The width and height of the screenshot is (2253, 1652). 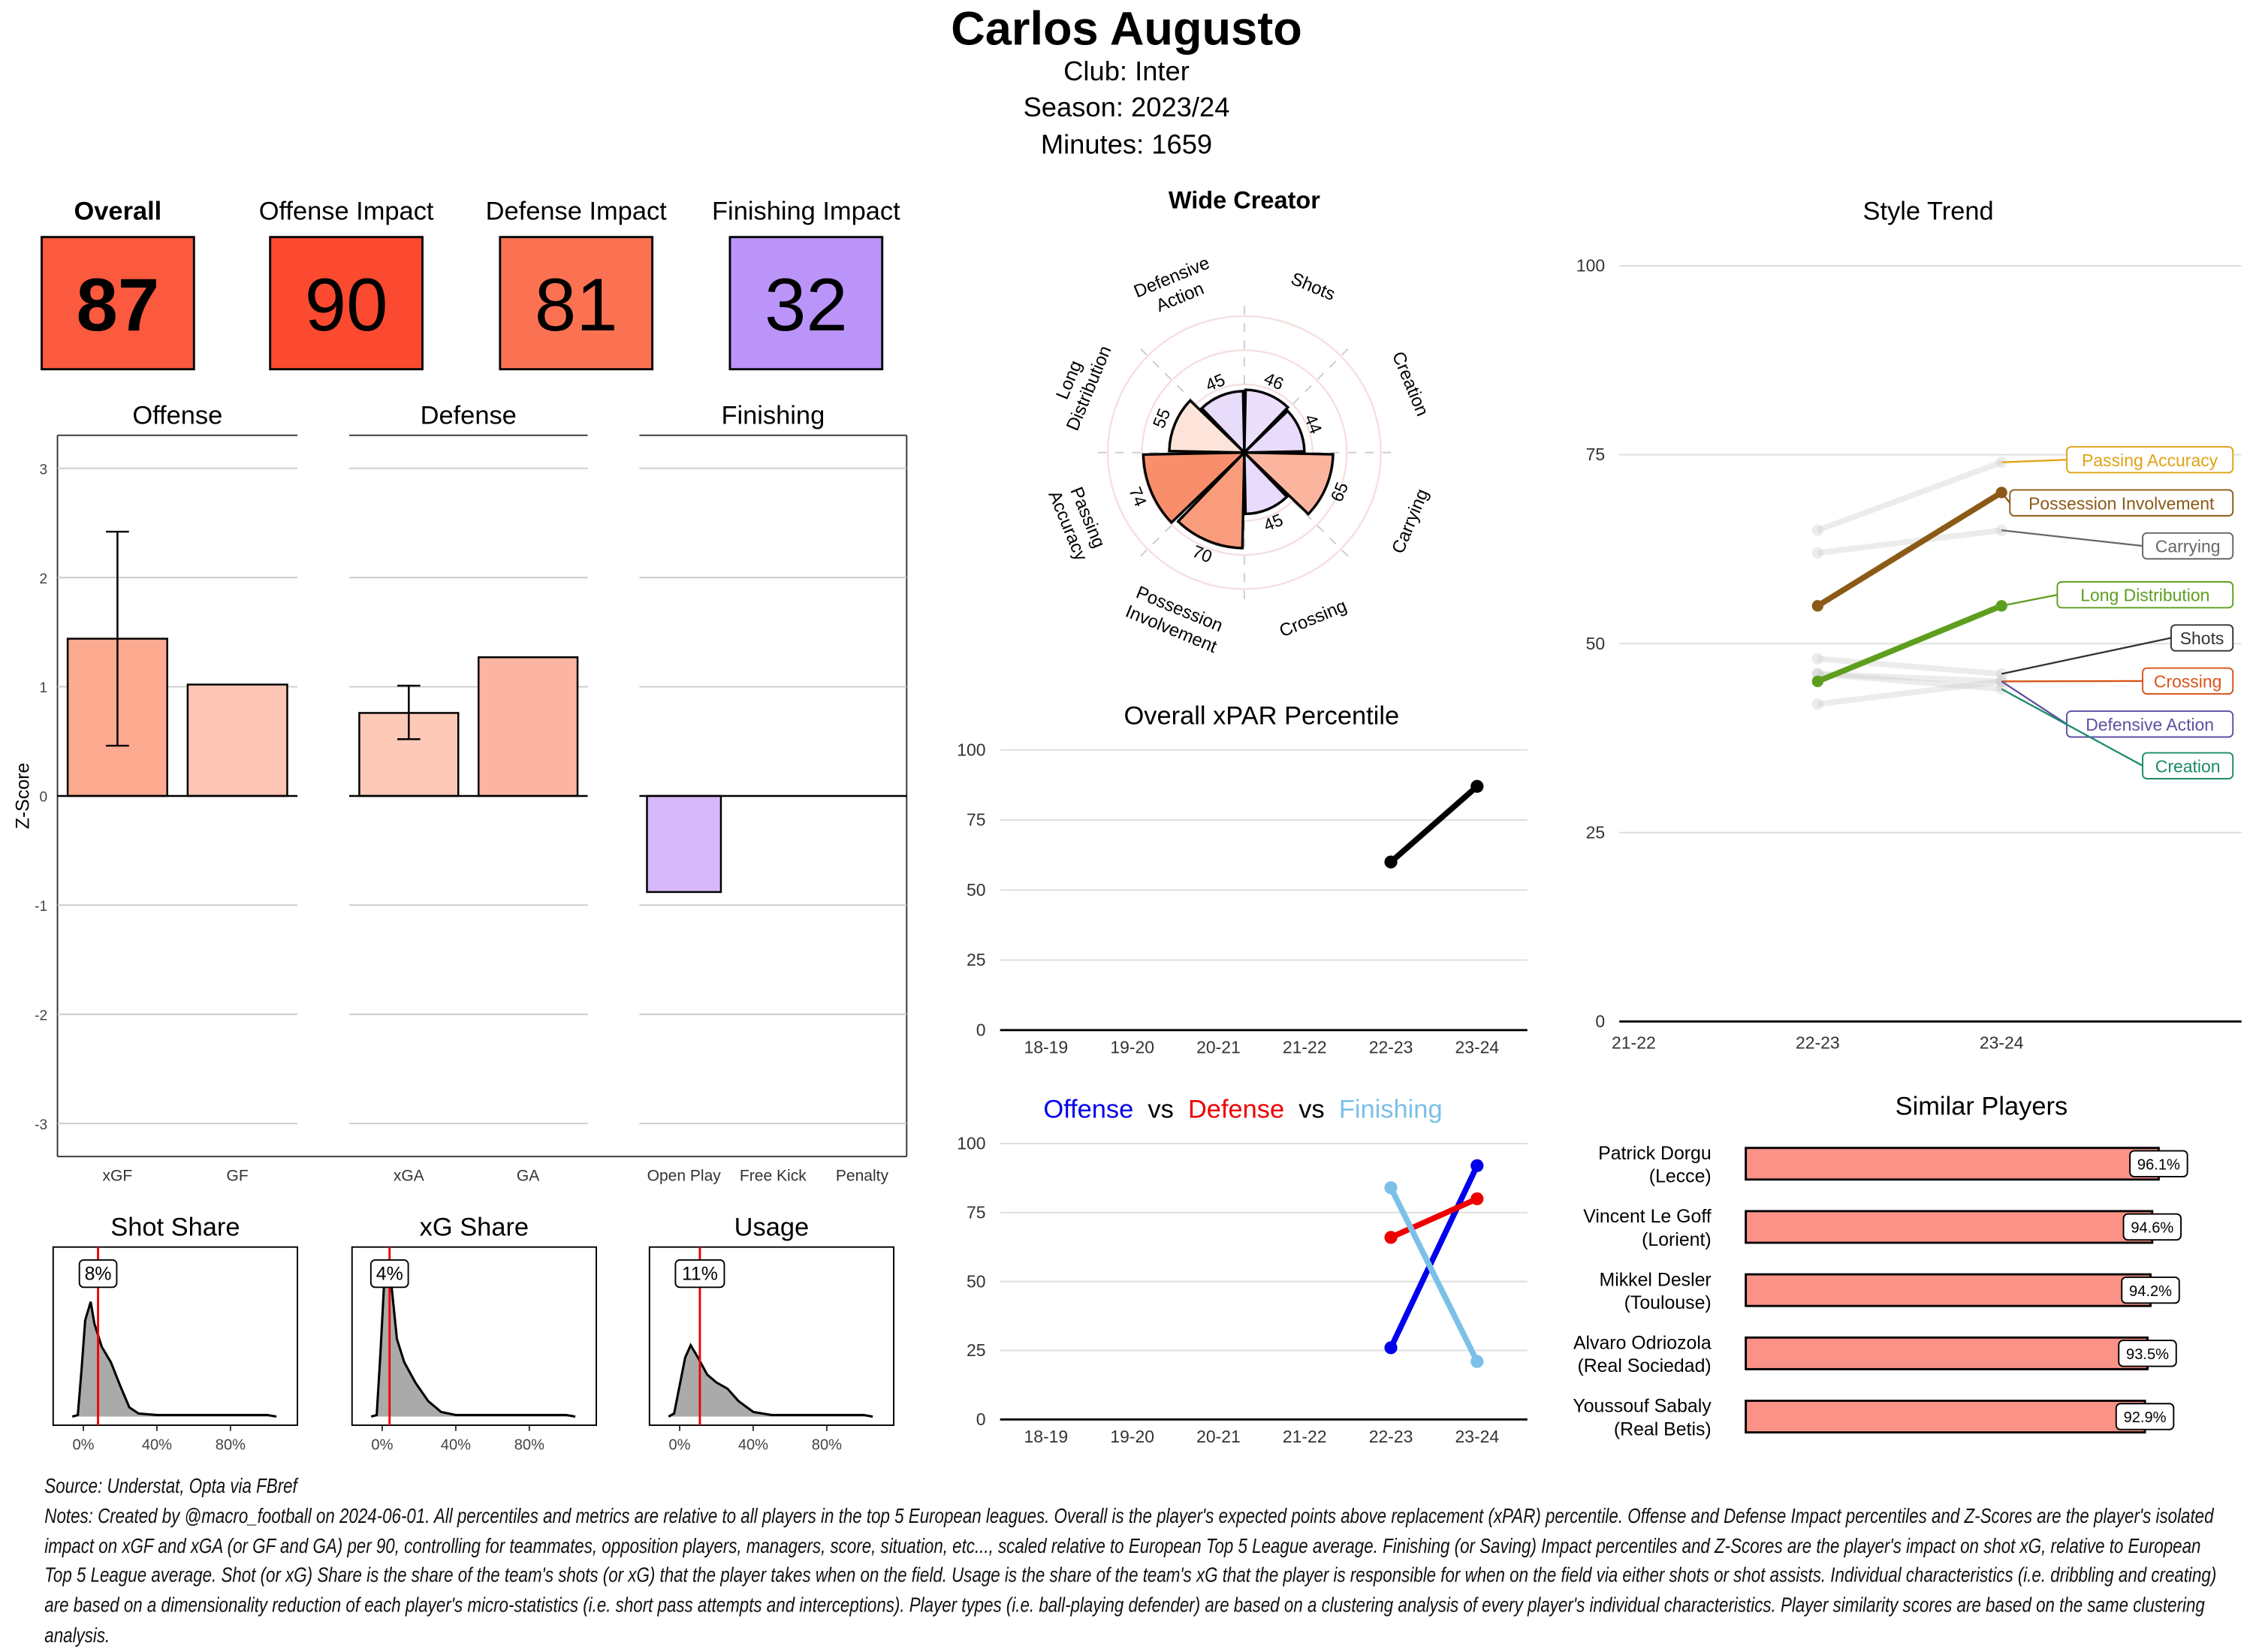 What do you see at coordinates (346, 305) in the screenshot?
I see `impact-value: 90` at bounding box center [346, 305].